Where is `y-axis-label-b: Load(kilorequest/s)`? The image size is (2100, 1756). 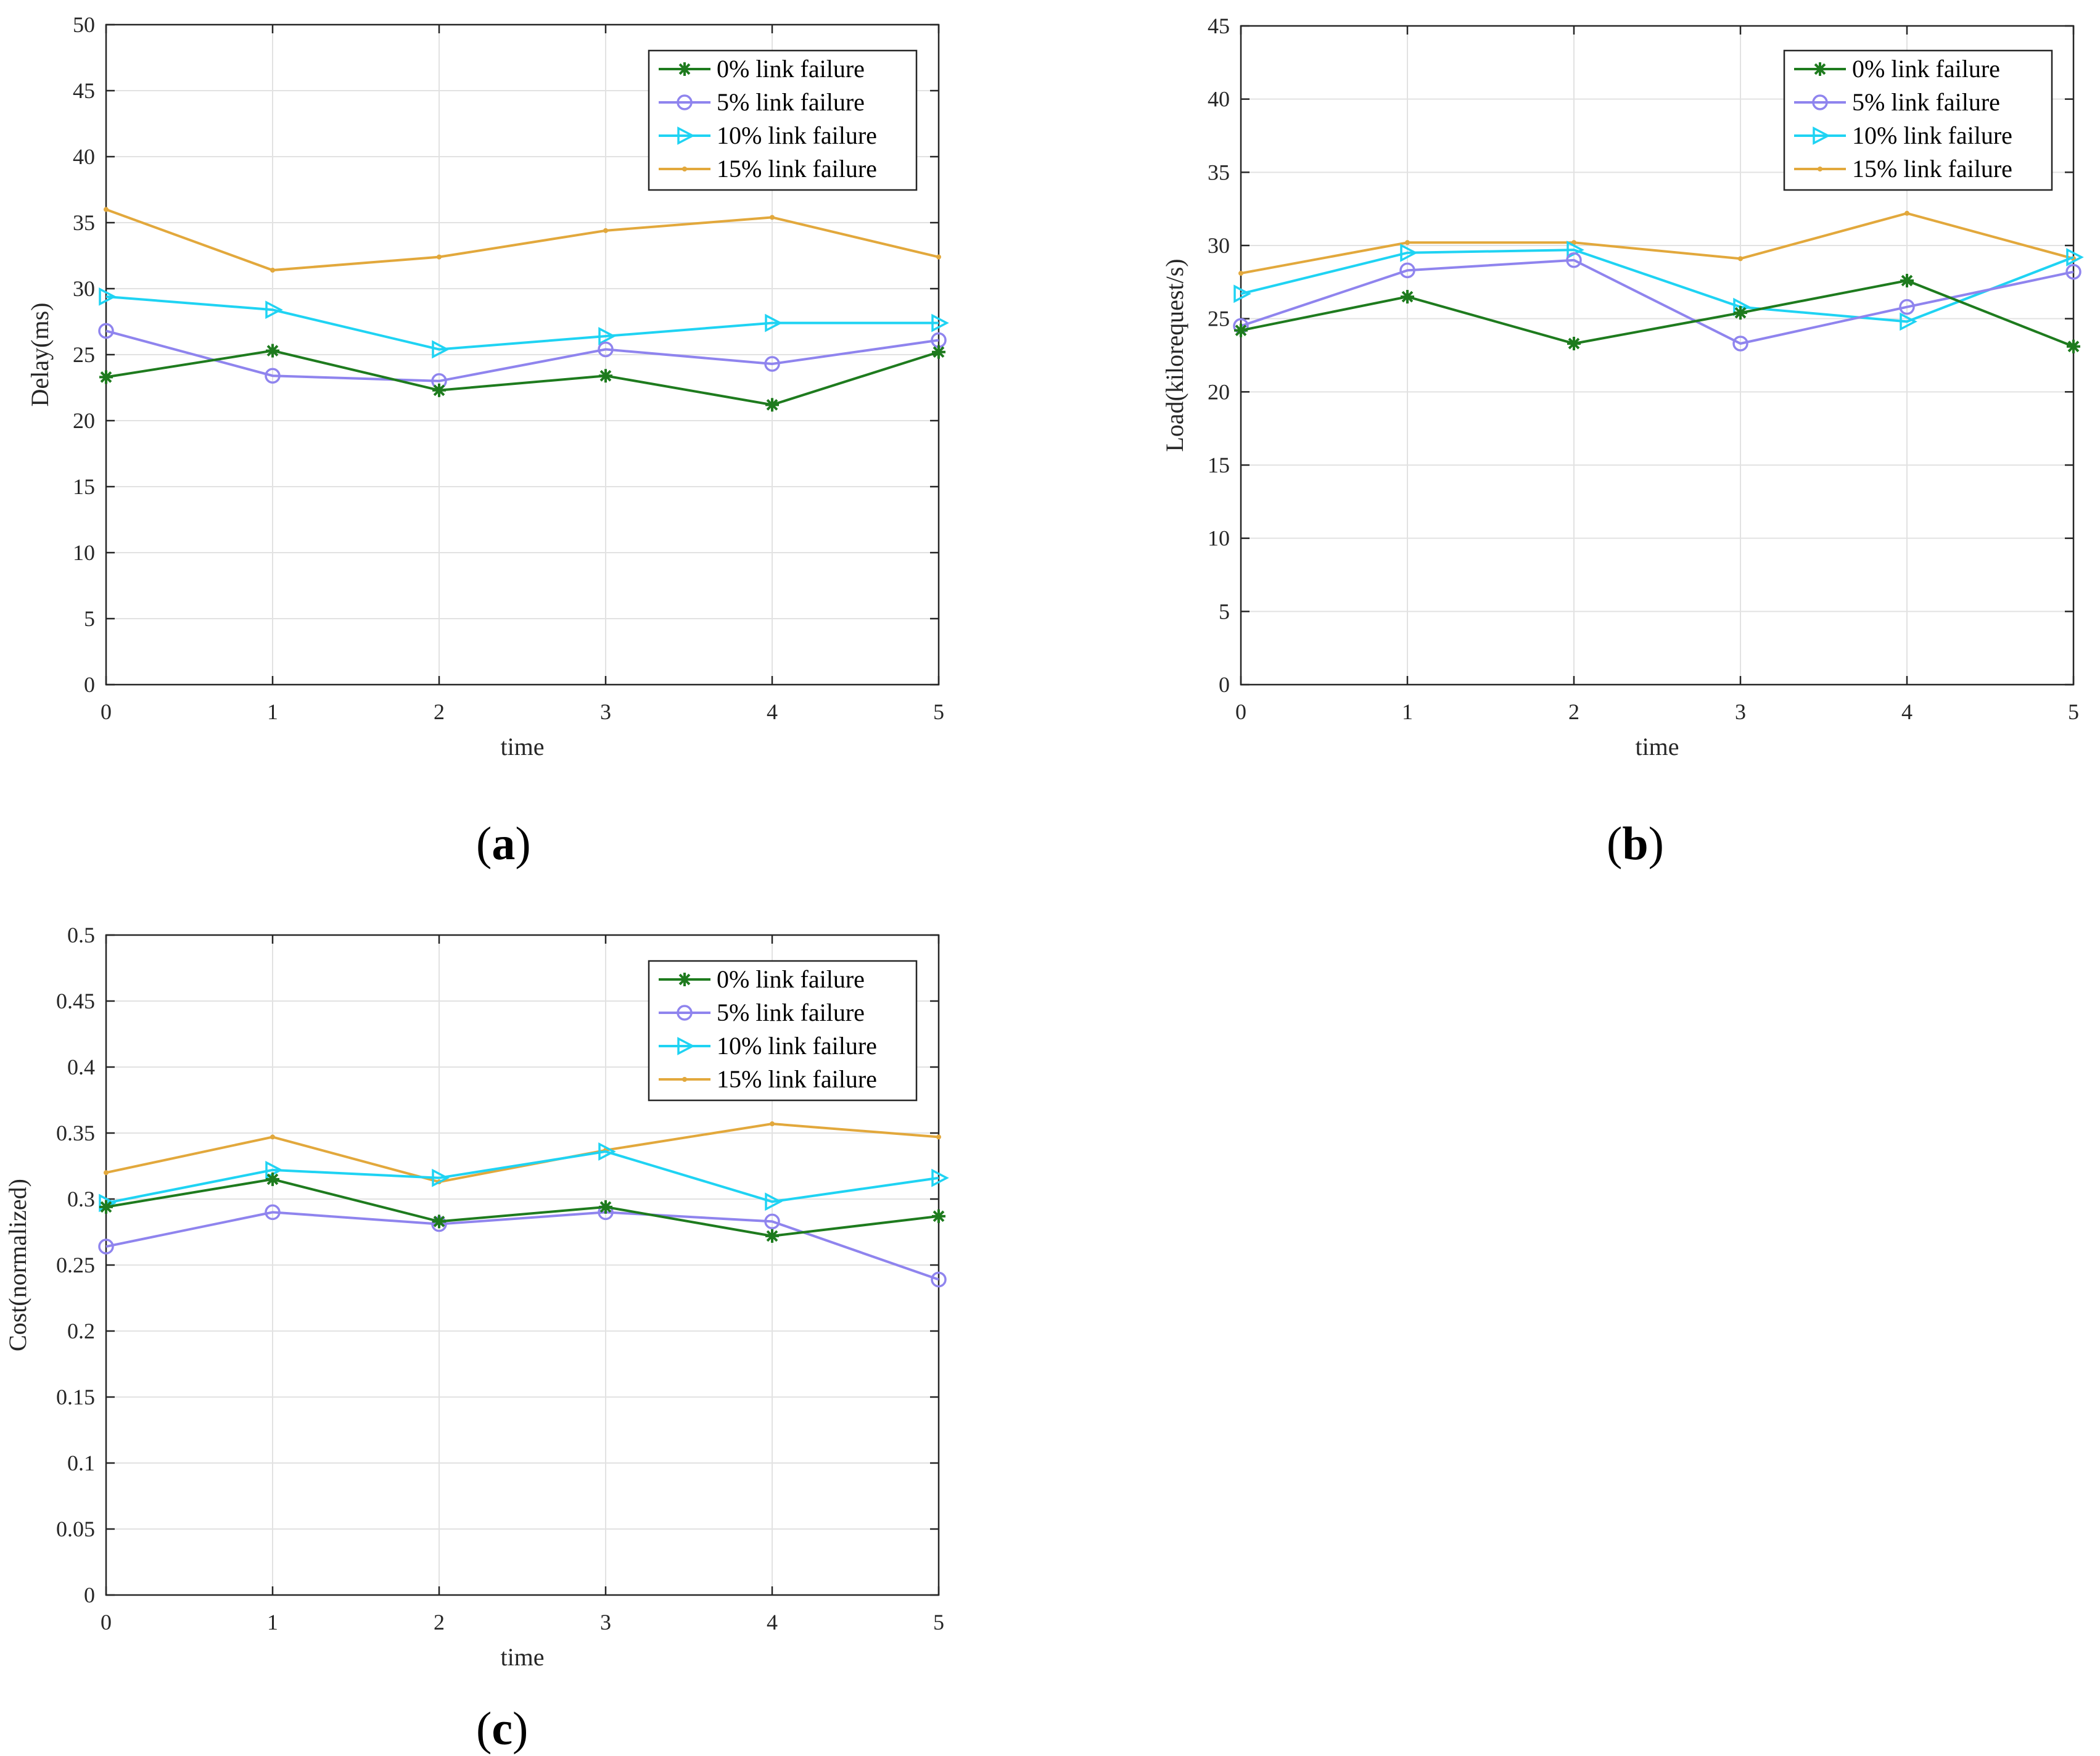
y-axis-label-b: Load(kilorequest/s) is located at coordinates (1174, 354).